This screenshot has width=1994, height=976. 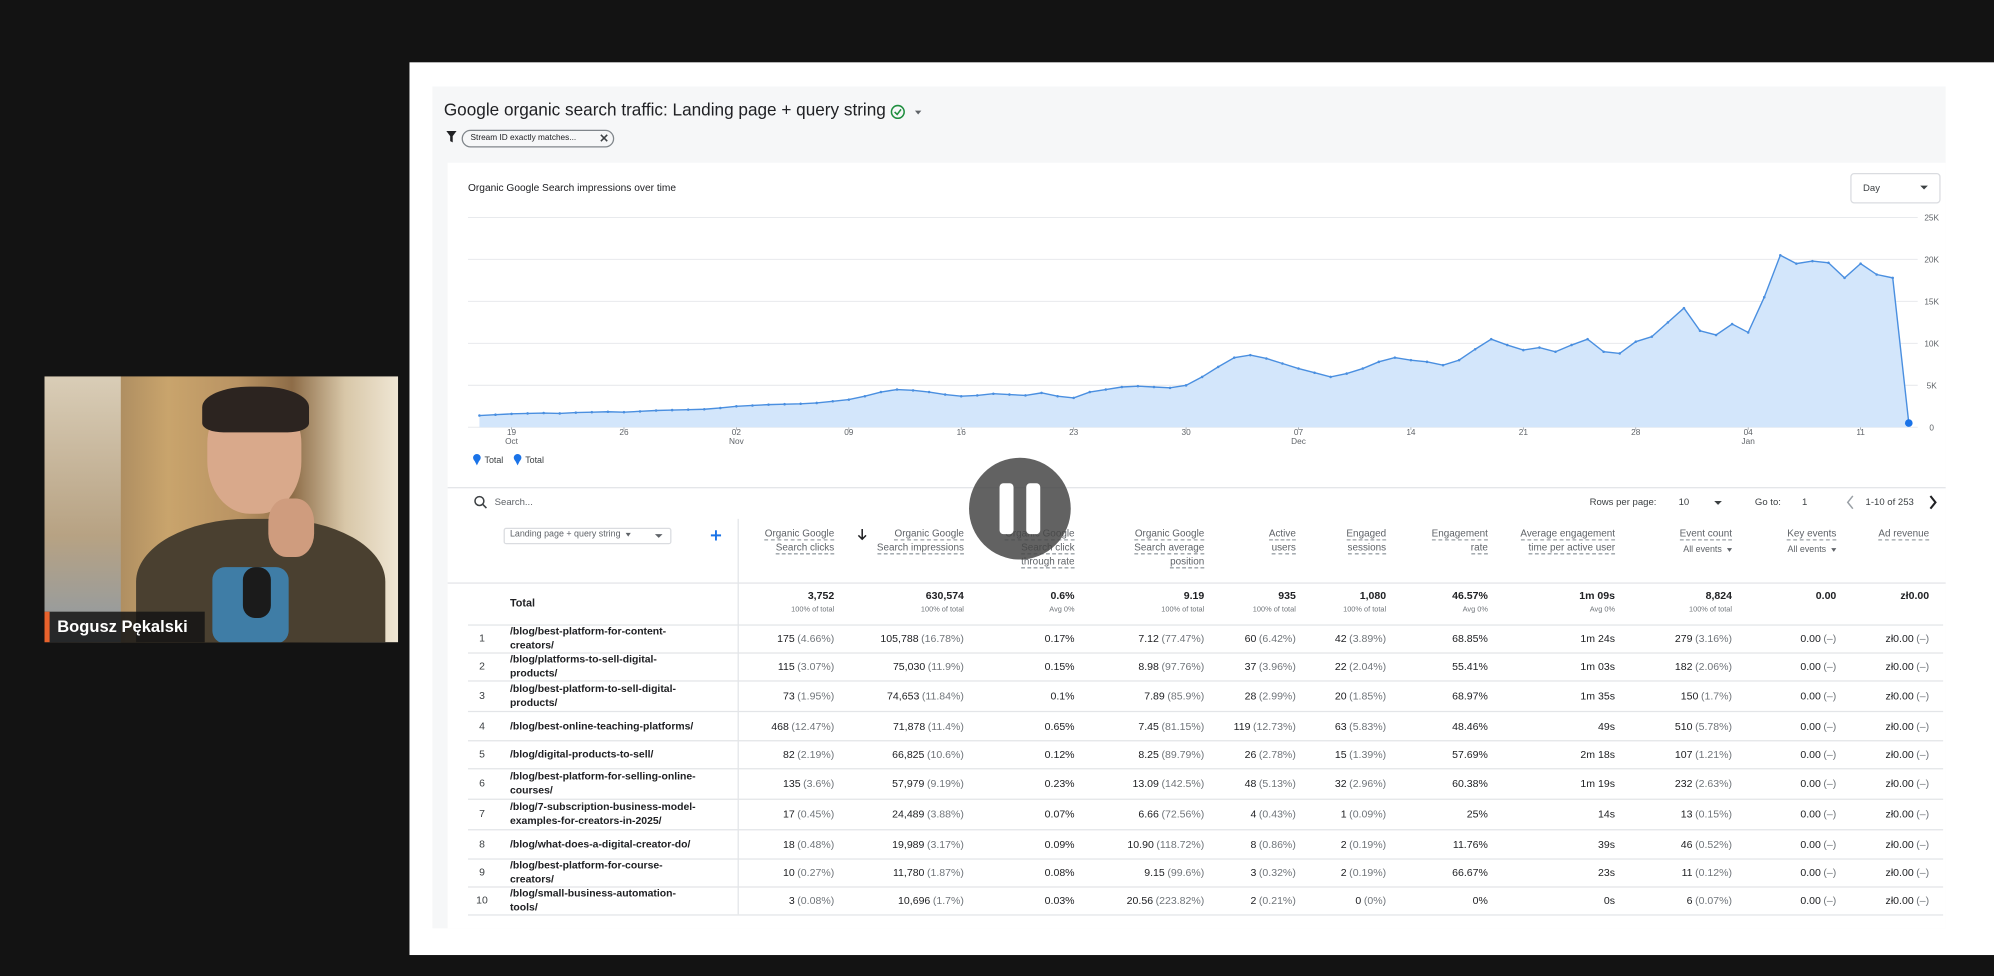 What do you see at coordinates (586, 872) in the screenshot?
I see `landing-page: /blog/best-platform-for-course-creators/` at bounding box center [586, 872].